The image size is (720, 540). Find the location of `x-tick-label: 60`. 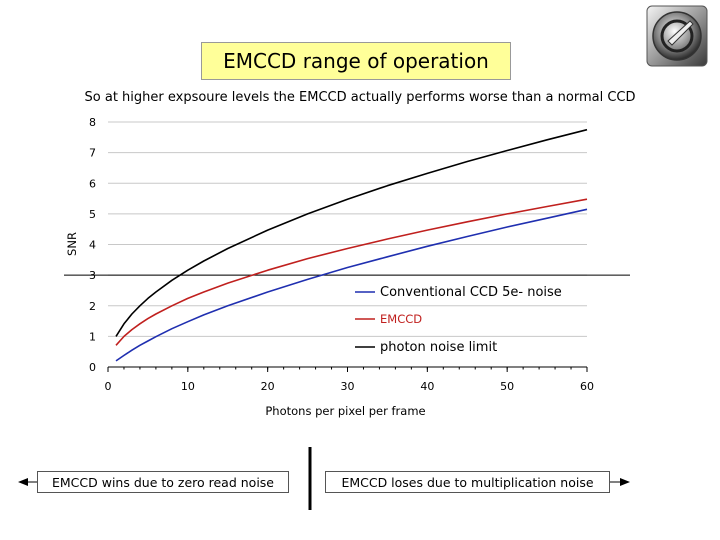

x-tick-label: 60 is located at coordinates (587, 386).